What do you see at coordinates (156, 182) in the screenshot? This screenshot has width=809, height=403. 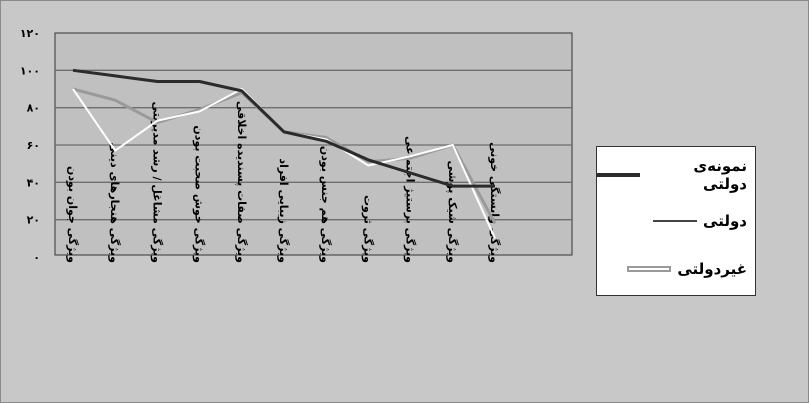 I see `x-tick-label-2: ویژگی مشاغل / رشد مدیریتی` at bounding box center [156, 182].